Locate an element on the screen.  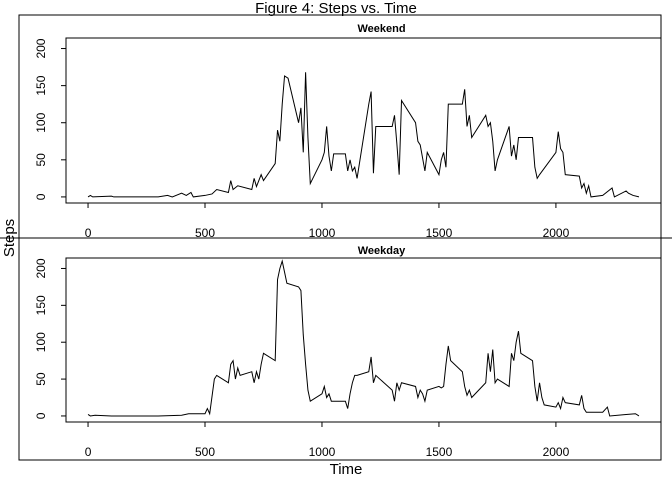
panel-title: Weekend is located at coordinates (381, 29).